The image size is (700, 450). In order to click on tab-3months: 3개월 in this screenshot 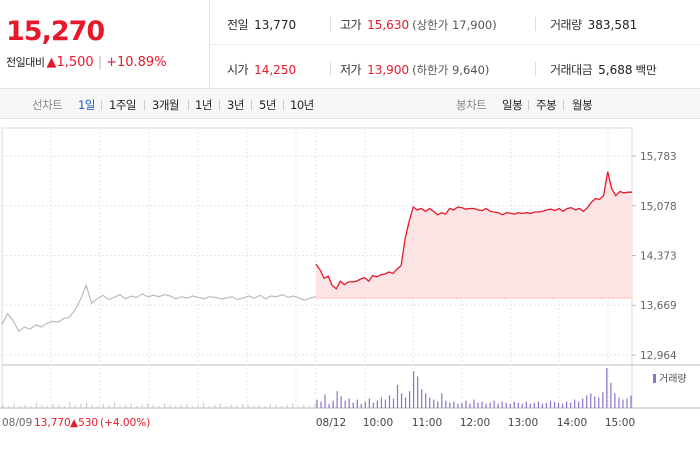, I will do `click(165, 105)`.